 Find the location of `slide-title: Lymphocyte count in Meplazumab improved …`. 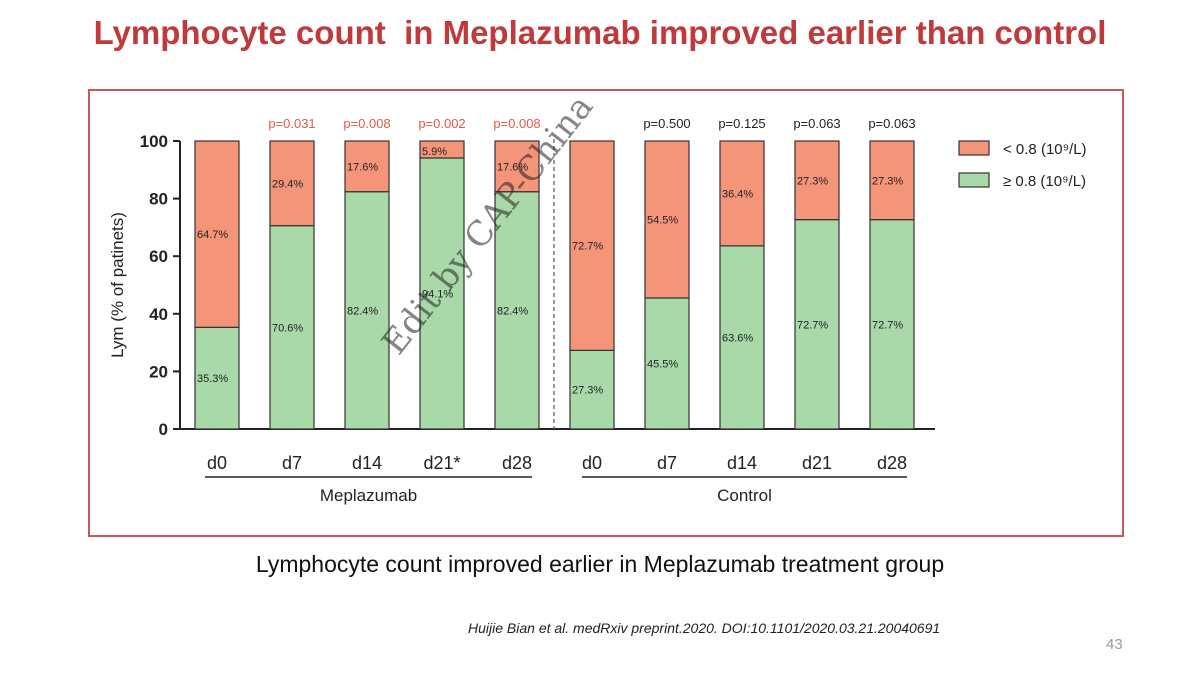

slide-title: Lymphocyte count in Meplazumab improved … is located at coordinates (600, 32).